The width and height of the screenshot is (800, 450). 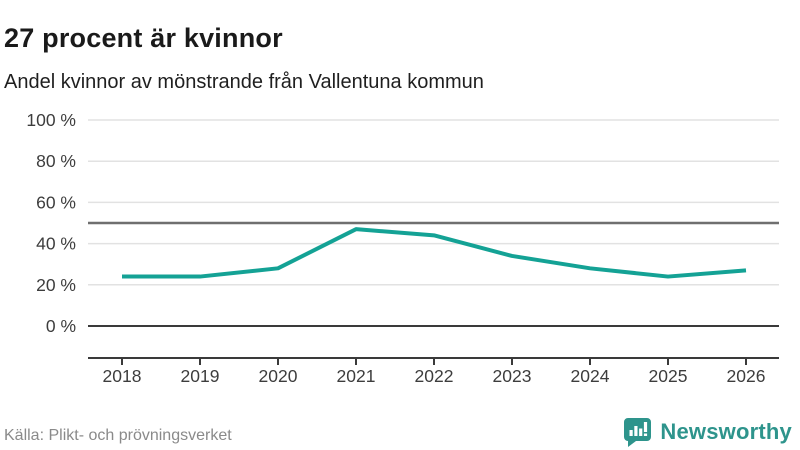 What do you see at coordinates (61, 326) in the screenshot?
I see `y-tick-label: 0 %` at bounding box center [61, 326].